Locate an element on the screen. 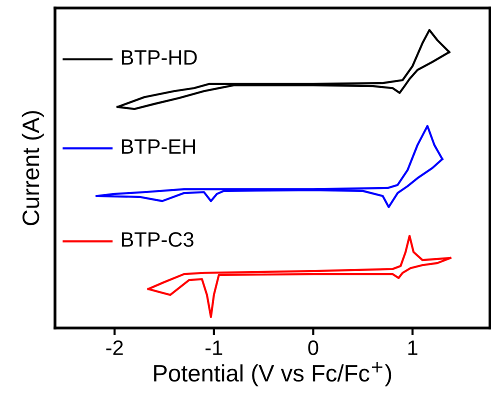 Image resolution: width=491 pixels, height=410 pixels. legend-label: BTP-EH is located at coordinates (158, 146).